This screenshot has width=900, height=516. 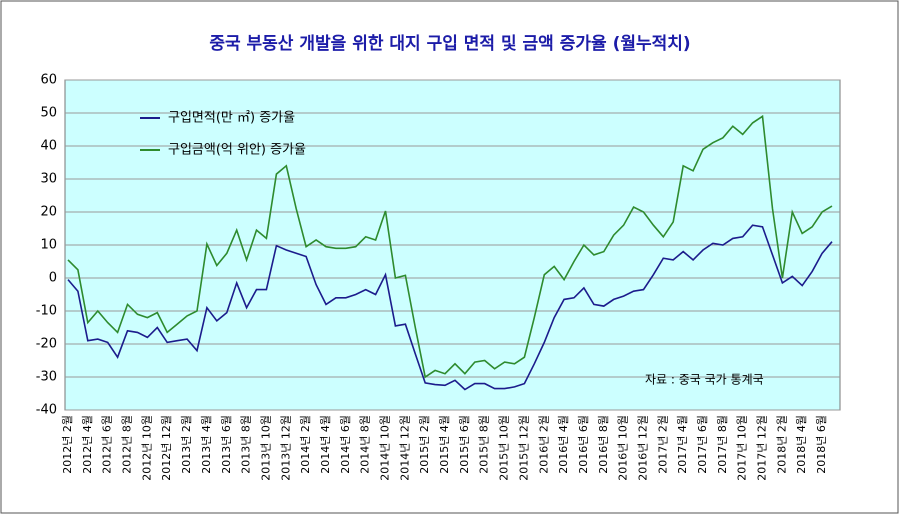 I want to click on y-tick-label: -40, so click(x=46, y=410).